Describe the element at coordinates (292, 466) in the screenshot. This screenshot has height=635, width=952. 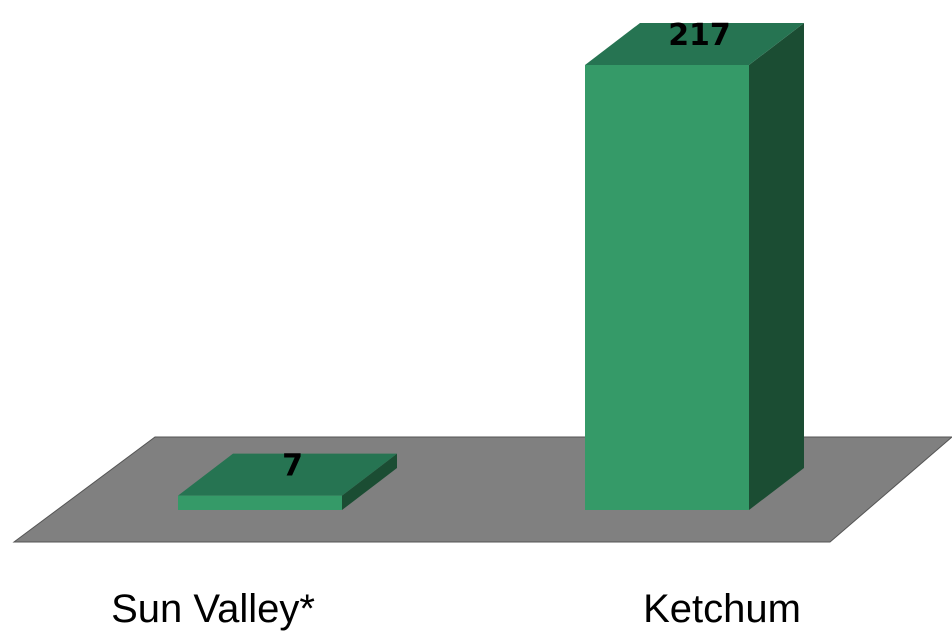
I see `data-label: 7` at that location.